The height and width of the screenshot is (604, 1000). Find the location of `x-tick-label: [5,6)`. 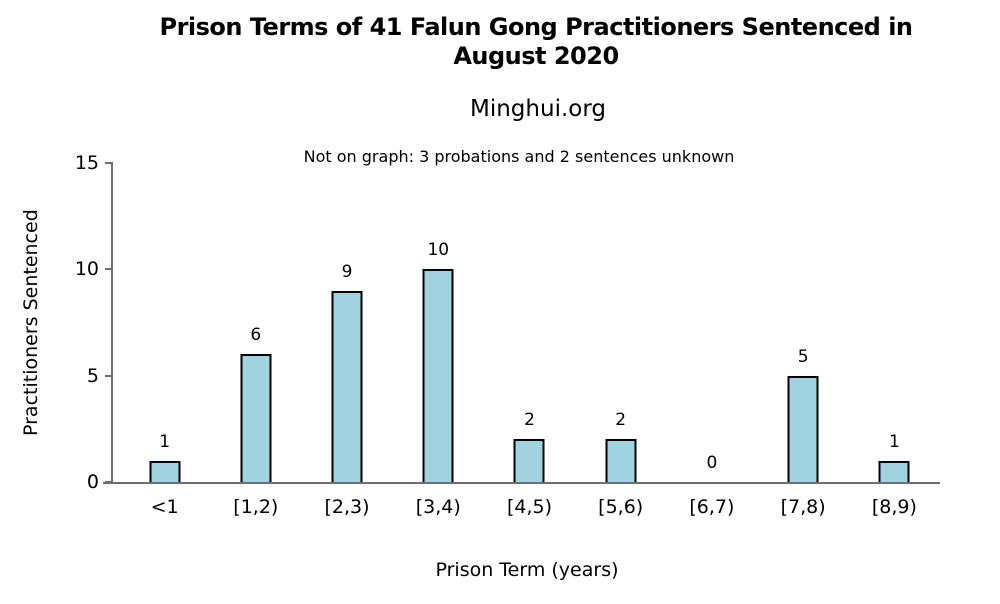

x-tick-label: [5,6) is located at coordinates (621, 507).